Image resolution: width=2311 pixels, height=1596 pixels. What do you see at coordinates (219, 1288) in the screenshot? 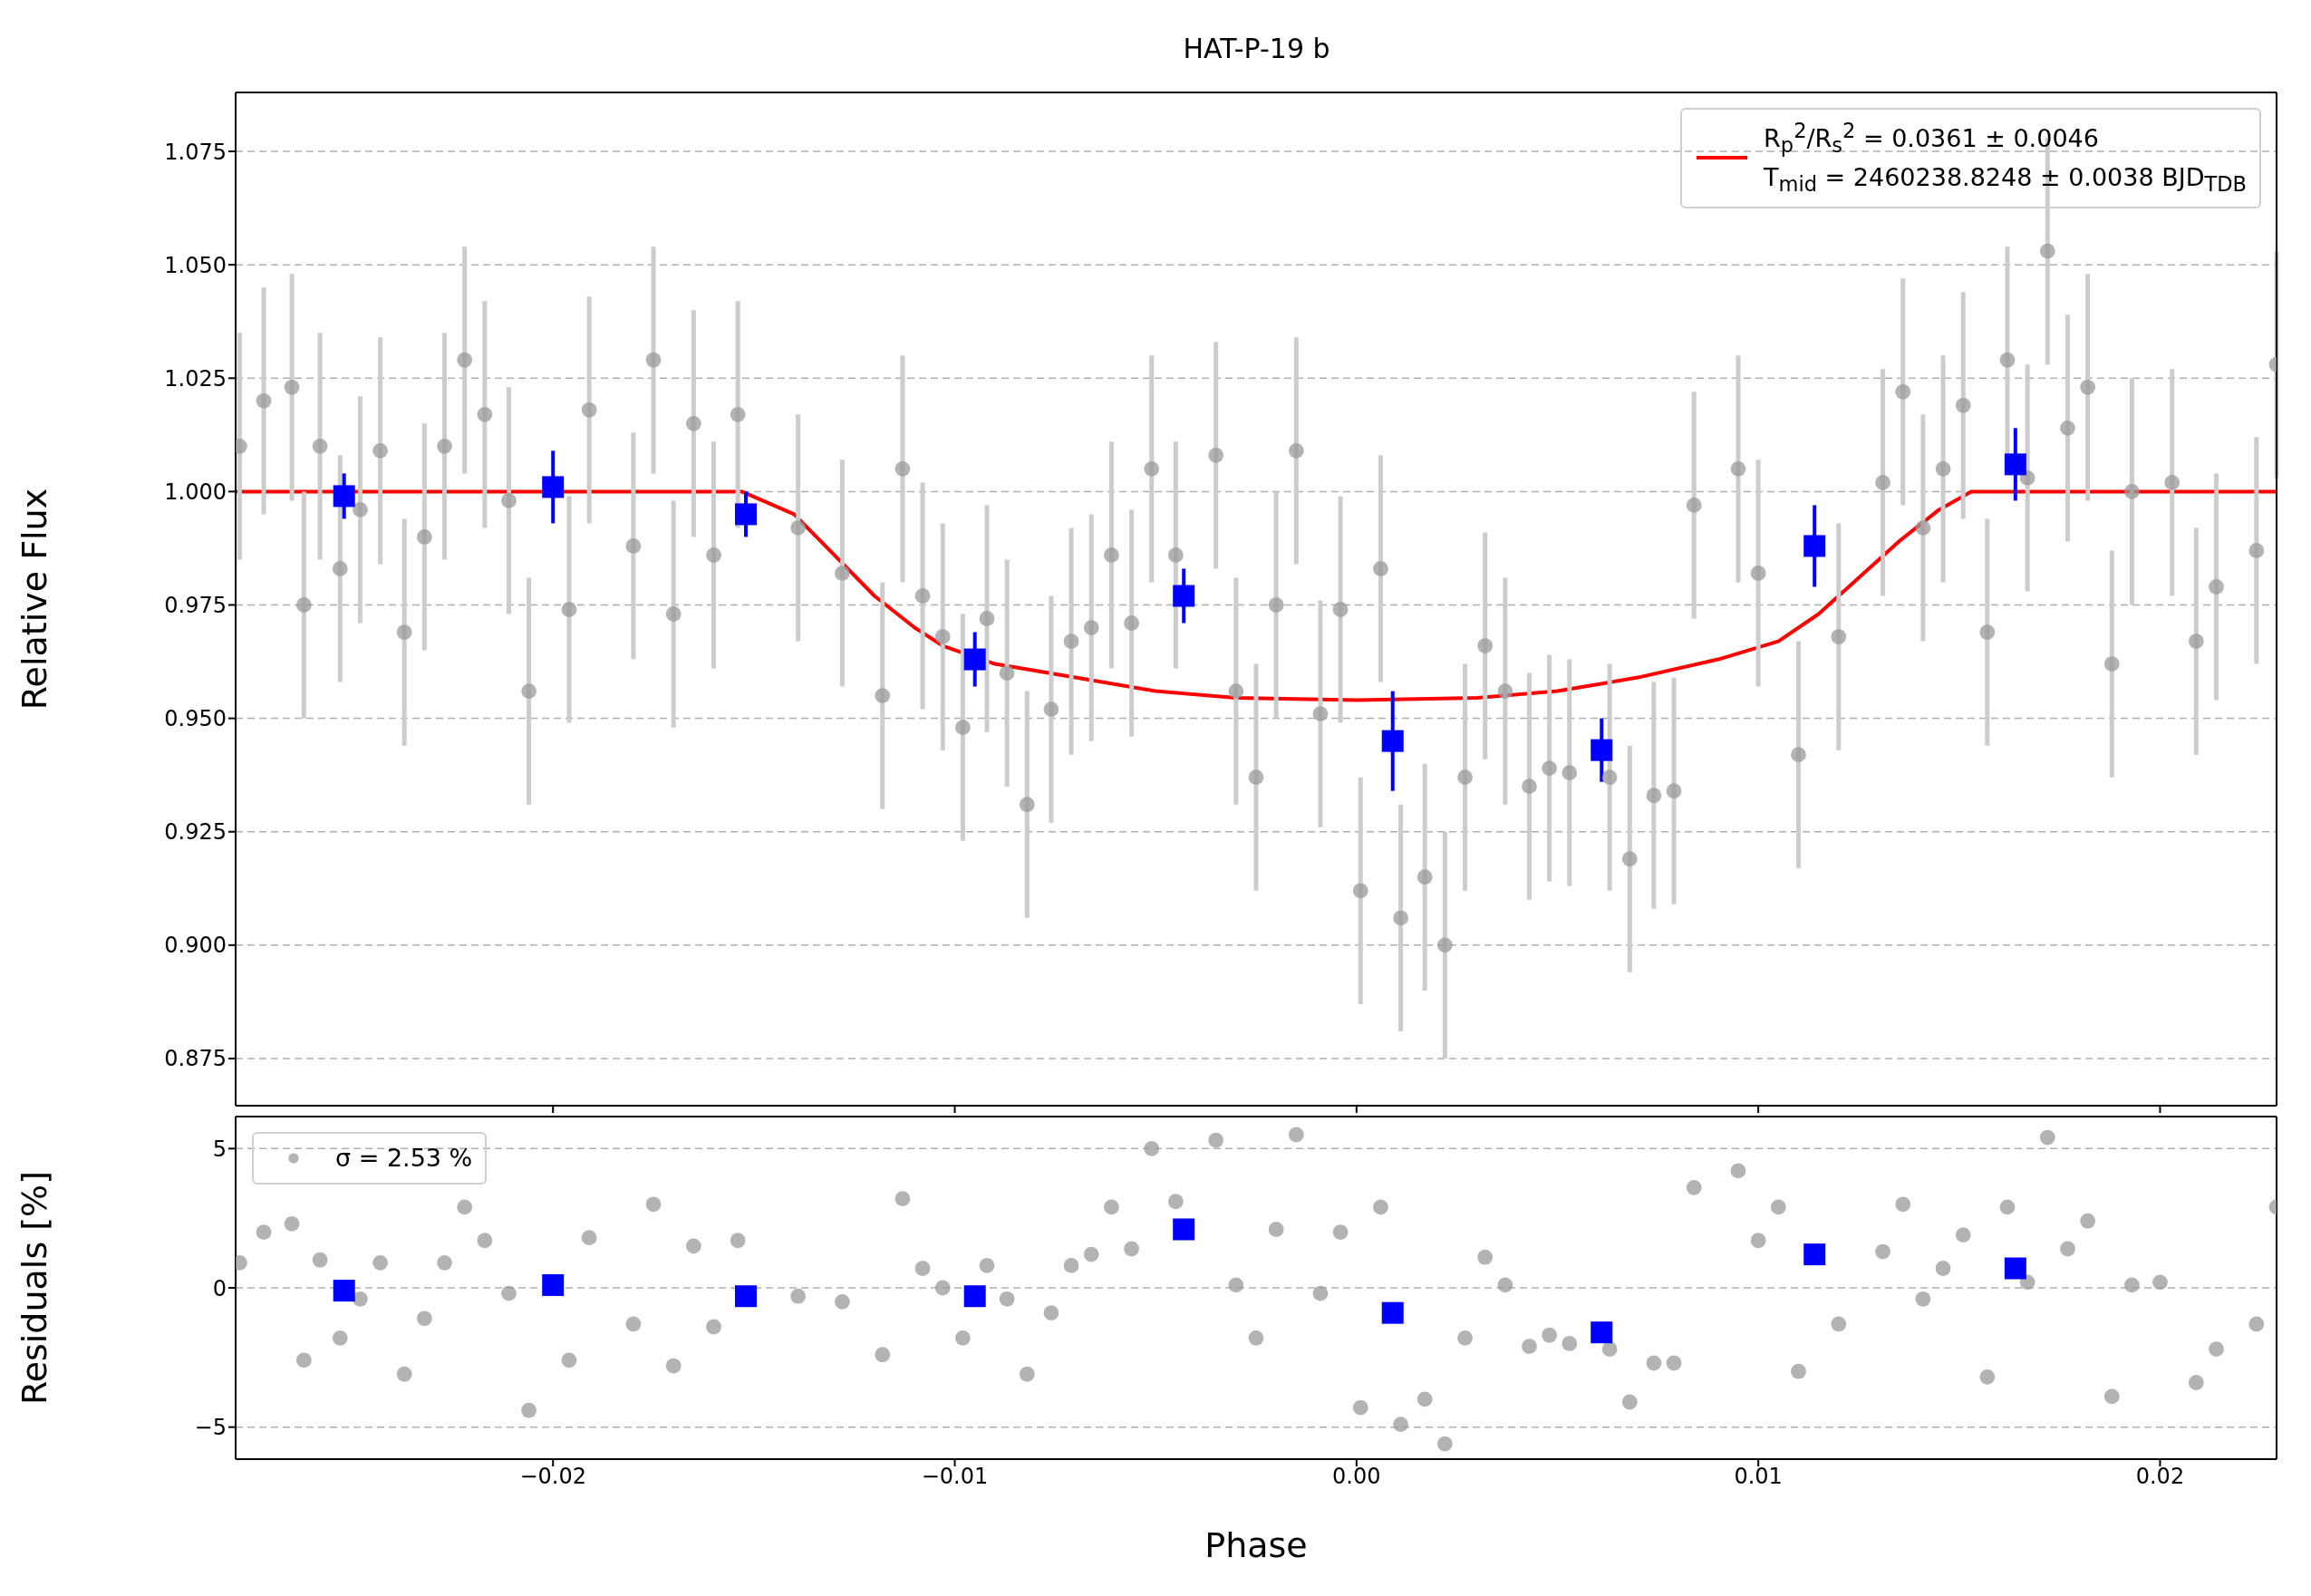
I see `y-tick-label: 0` at bounding box center [219, 1288].